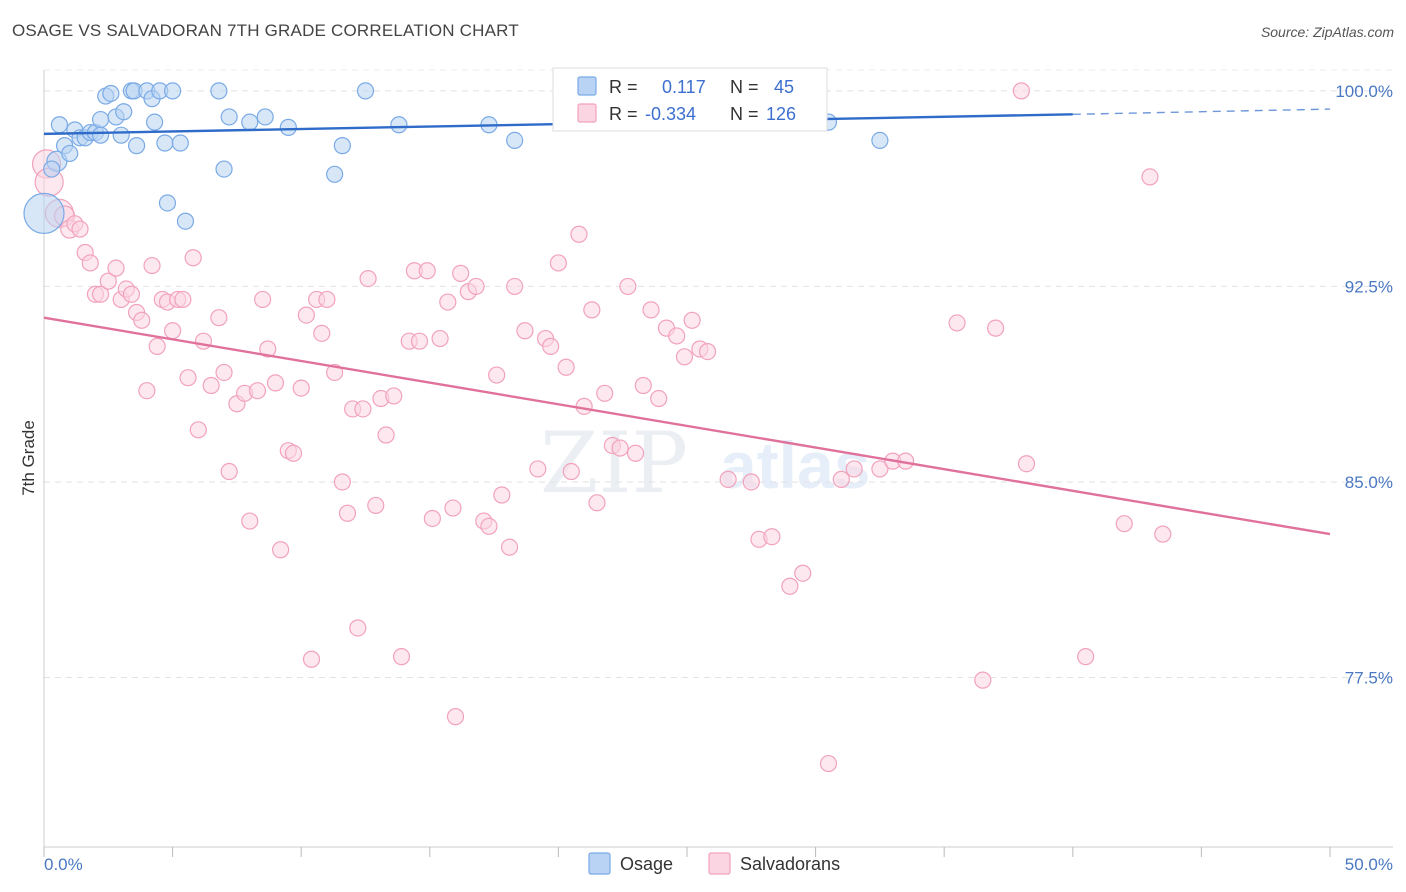 The image size is (1406, 892). I want to click on watermark-zip: ZIP, so click(614, 463).